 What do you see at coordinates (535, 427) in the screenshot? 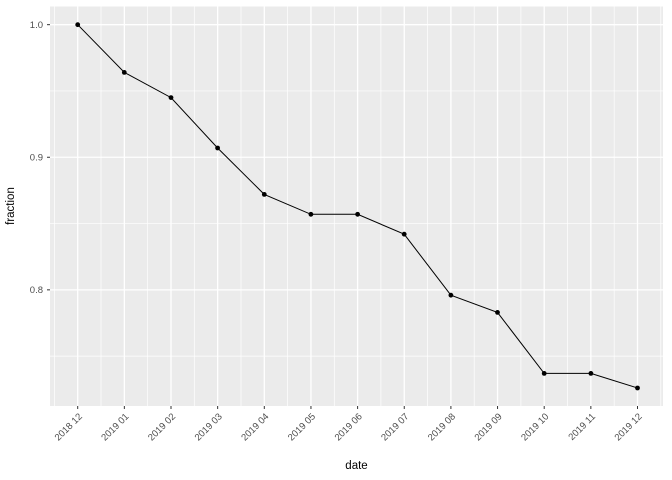
I see `x-tick-label: 2019 10` at bounding box center [535, 427].